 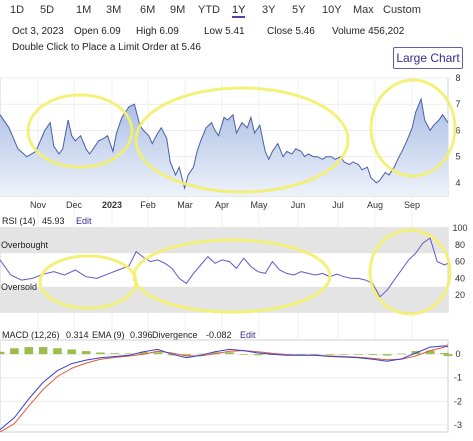 I want to click on tab-5d: 5D, so click(x=47, y=10).